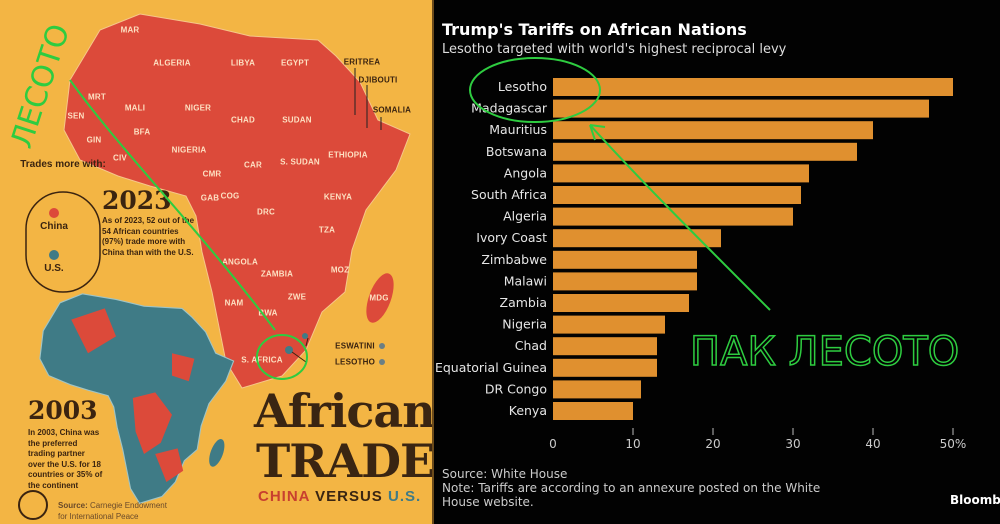 The image size is (1000, 524). What do you see at coordinates (380, 298) in the screenshot?
I see `madagascar-shape` at bounding box center [380, 298].